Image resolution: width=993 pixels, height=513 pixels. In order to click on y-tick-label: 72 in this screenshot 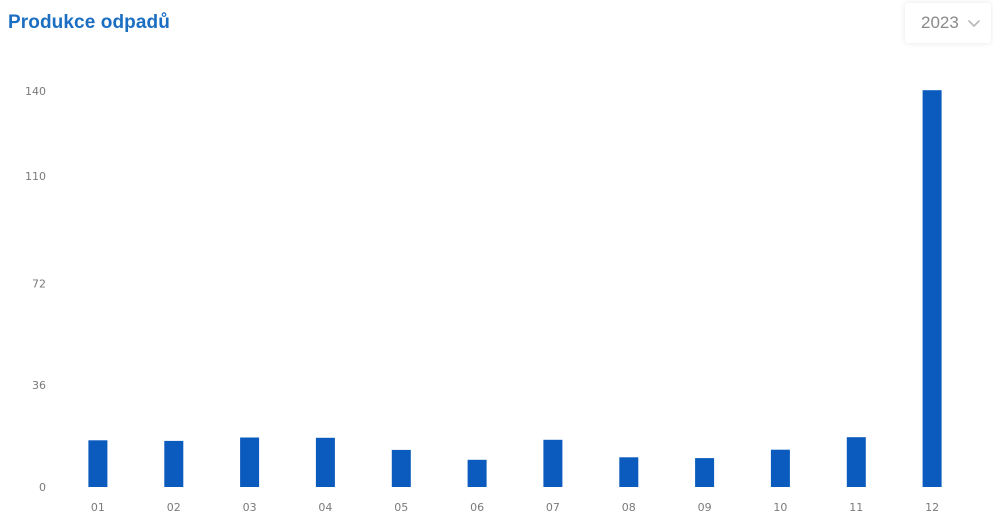, I will do `click(39, 283)`.